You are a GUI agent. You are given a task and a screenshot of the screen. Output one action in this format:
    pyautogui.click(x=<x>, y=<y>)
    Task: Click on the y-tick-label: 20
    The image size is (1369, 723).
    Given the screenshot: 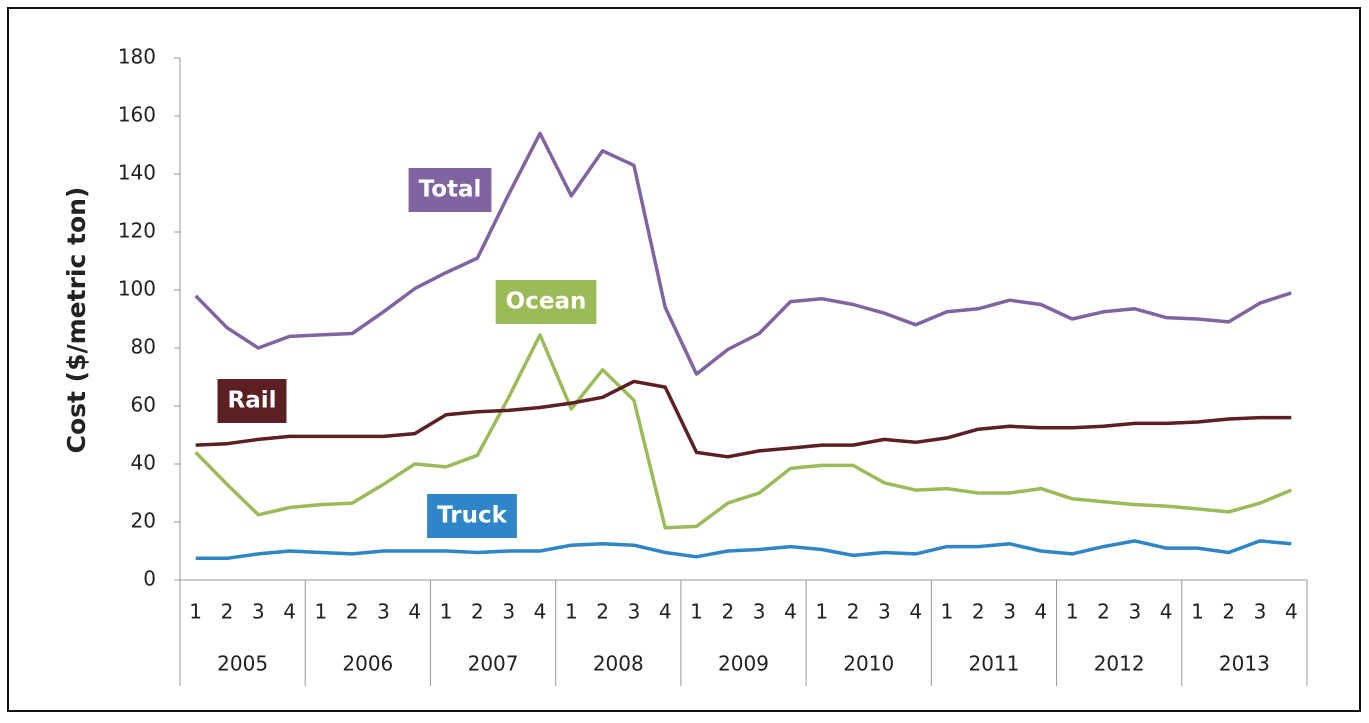 What is the action you would take?
    pyautogui.click(x=143, y=521)
    